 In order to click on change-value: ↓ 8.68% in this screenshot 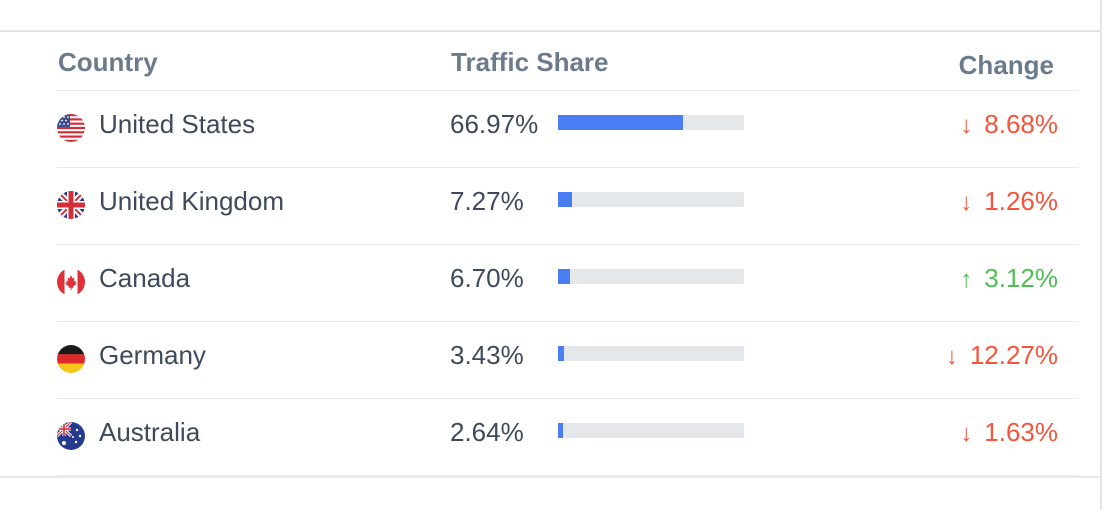, I will do `click(1009, 124)`.